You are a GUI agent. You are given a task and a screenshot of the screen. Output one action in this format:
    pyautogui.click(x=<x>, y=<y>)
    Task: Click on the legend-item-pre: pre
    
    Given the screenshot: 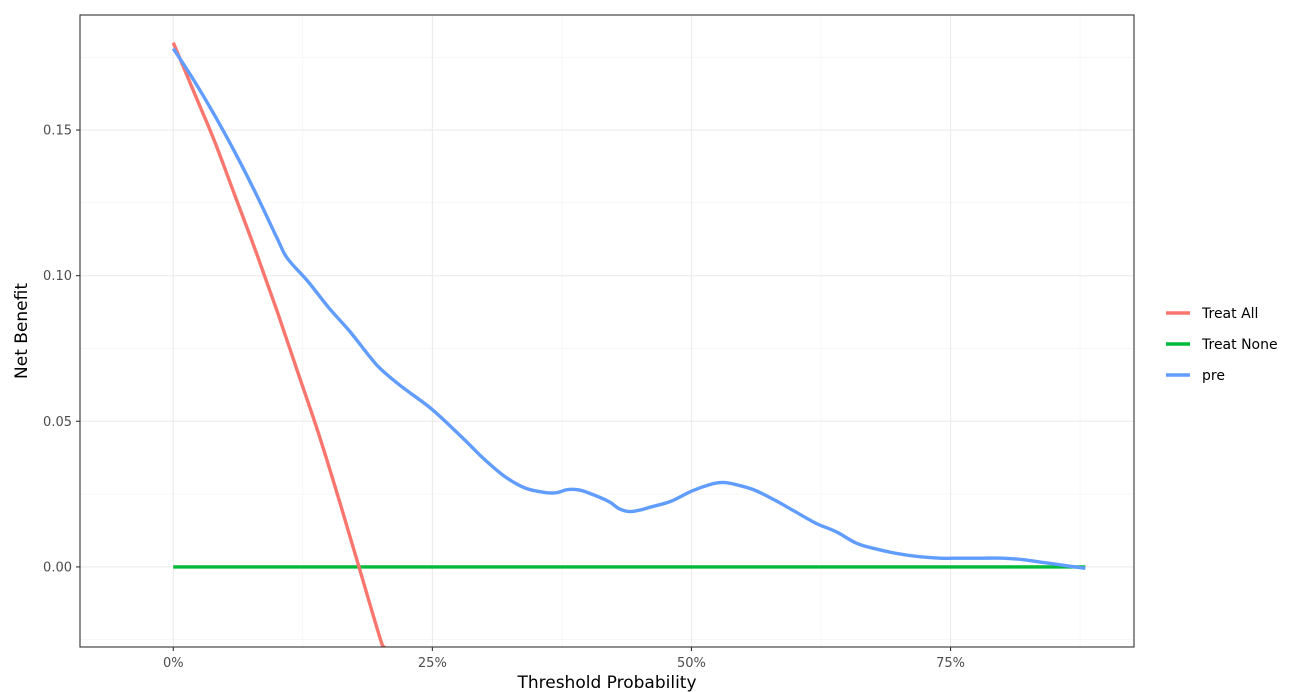 What is the action you would take?
    pyautogui.click(x=1195, y=376)
    